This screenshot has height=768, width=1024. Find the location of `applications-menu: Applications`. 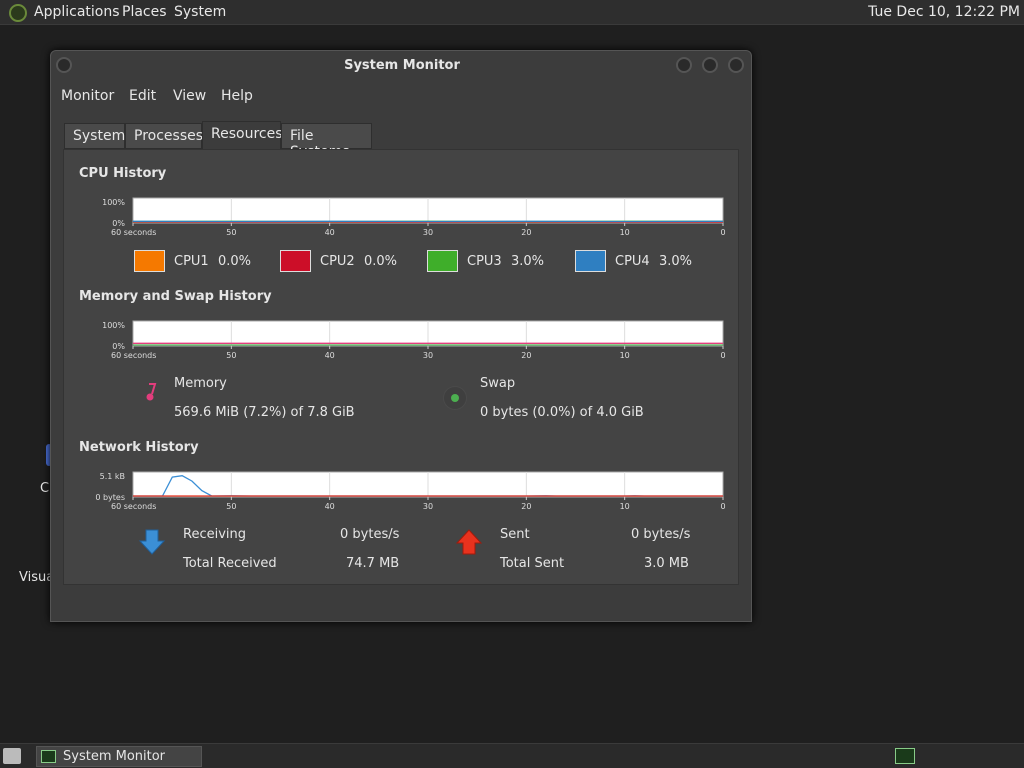

applications-menu: Applications is located at coordinates (77, 12).